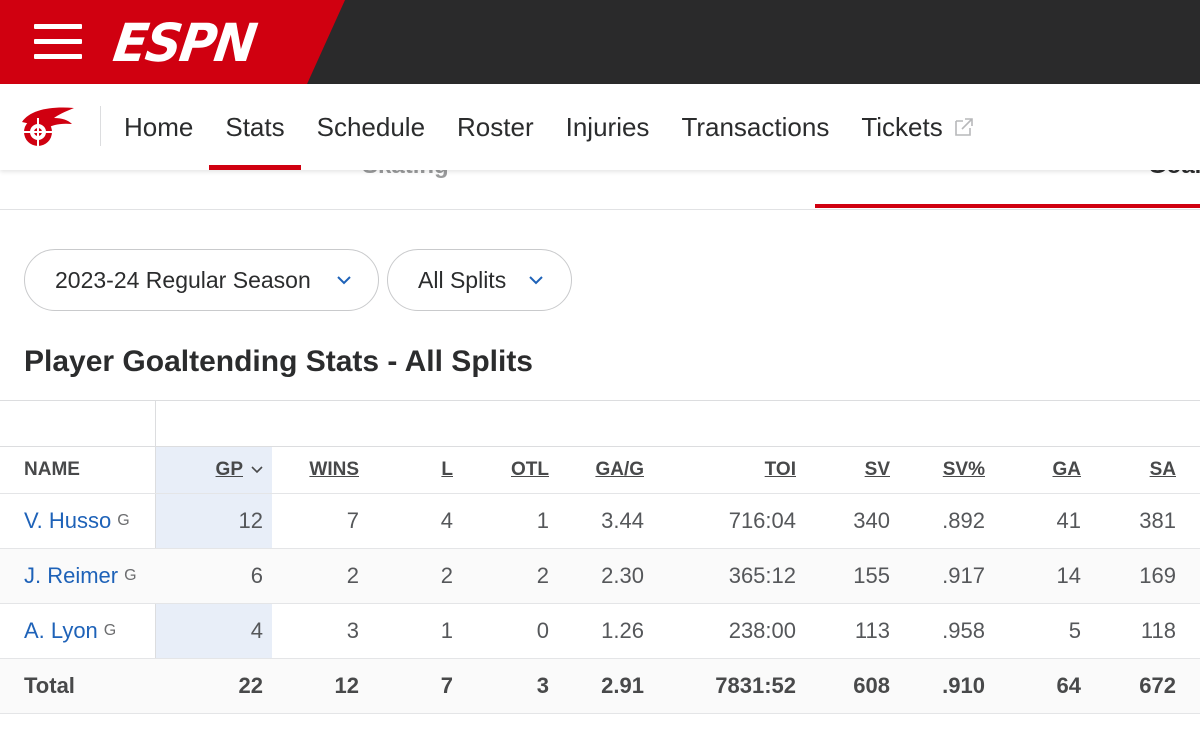 Image resolution: width=1200 pixels, height=735 pixels. Describe the element at coordinates (352, 630) in the screenshot. I see `cell-wins: 3` at that location.